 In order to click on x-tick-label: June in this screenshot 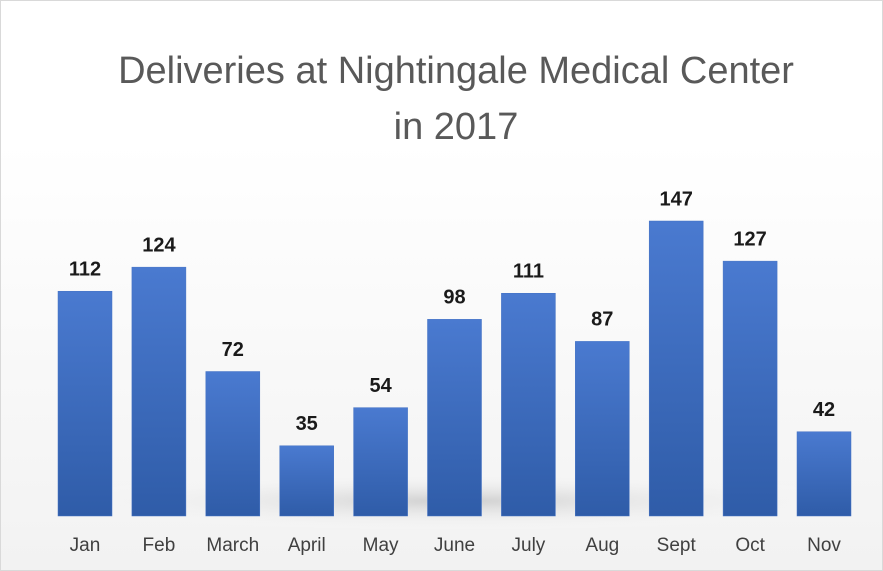, I will do `click(454, 545)`.